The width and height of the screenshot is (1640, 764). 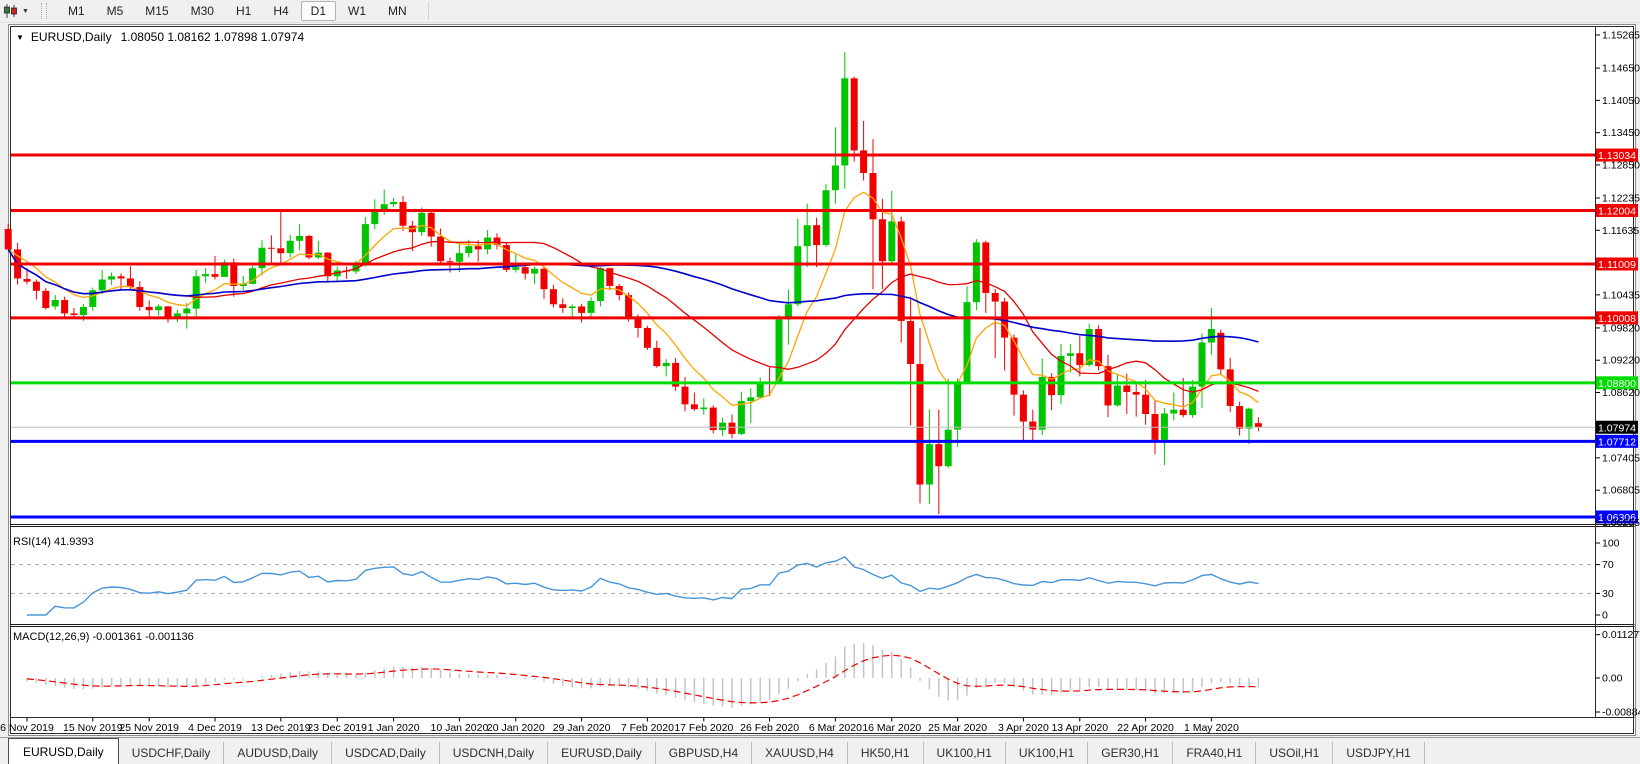 I want to click on svg-text: 13 Apr 2020, so click(x=1079, y=728).